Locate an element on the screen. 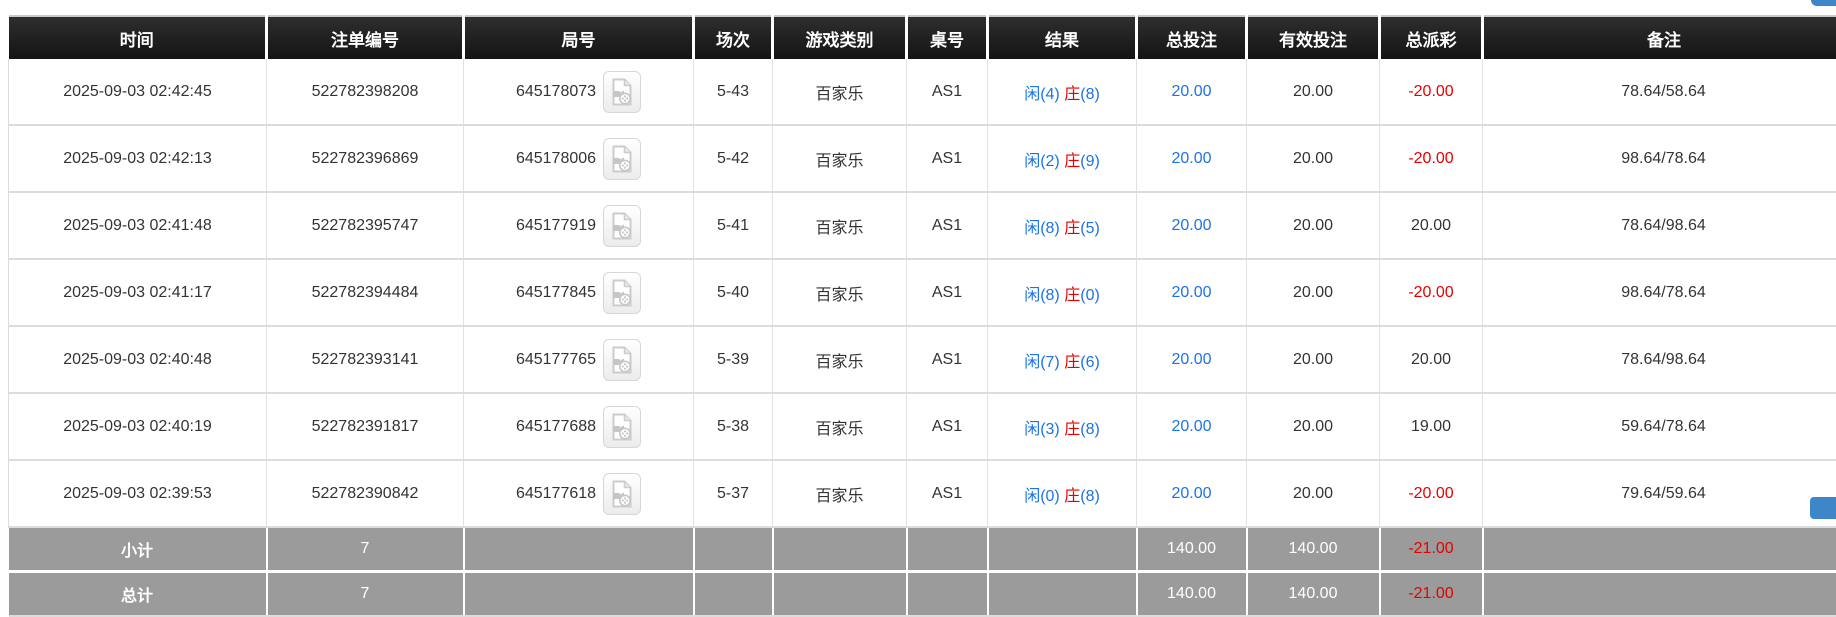  cutoff-blue-widget-bottom is located at coordinates (1823, 508).